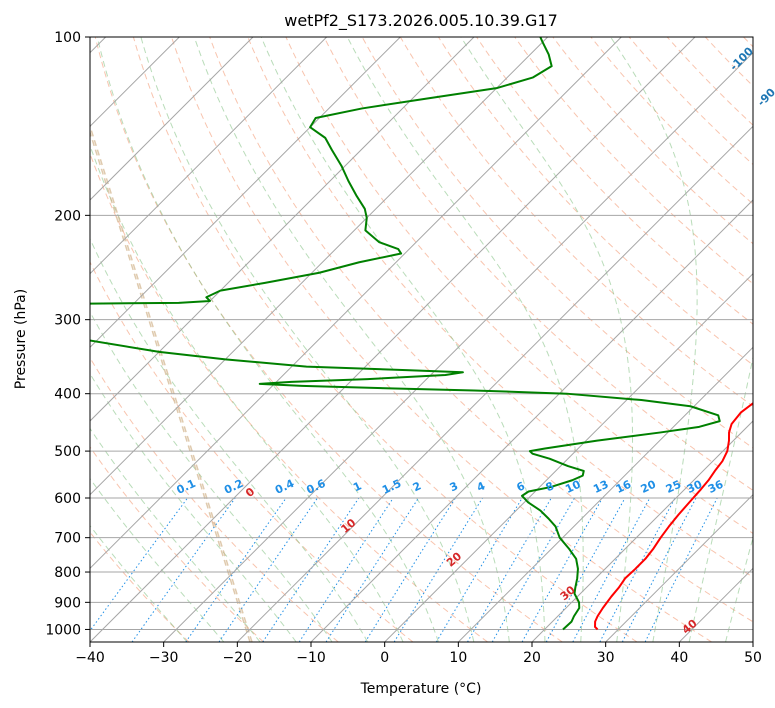  I want to click on y-tick-label: 400, so click(67, 395).